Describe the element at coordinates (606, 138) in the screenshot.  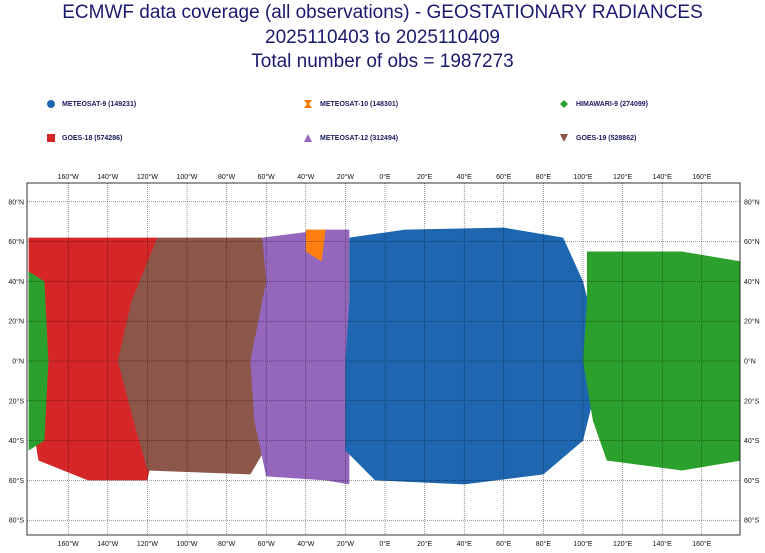
I see `legend-label: GOES-19 (528862)` at that location.